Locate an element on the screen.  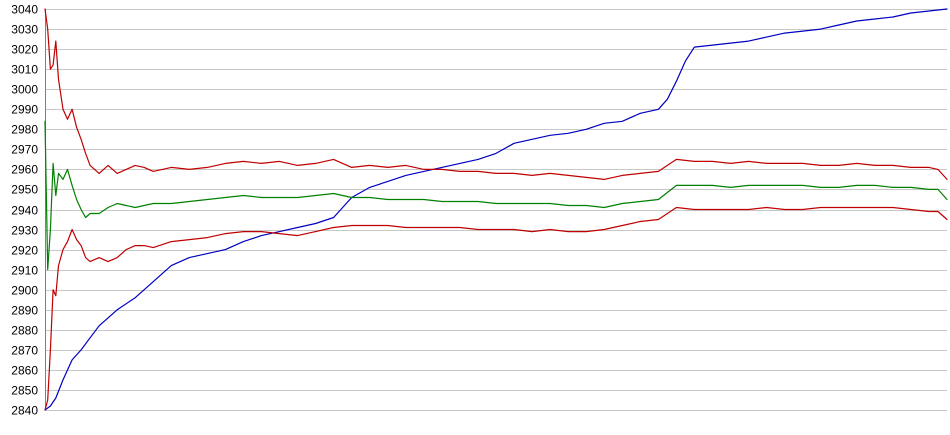
y-tick-label-2970: 2970 is located at coordinates (24, 150).